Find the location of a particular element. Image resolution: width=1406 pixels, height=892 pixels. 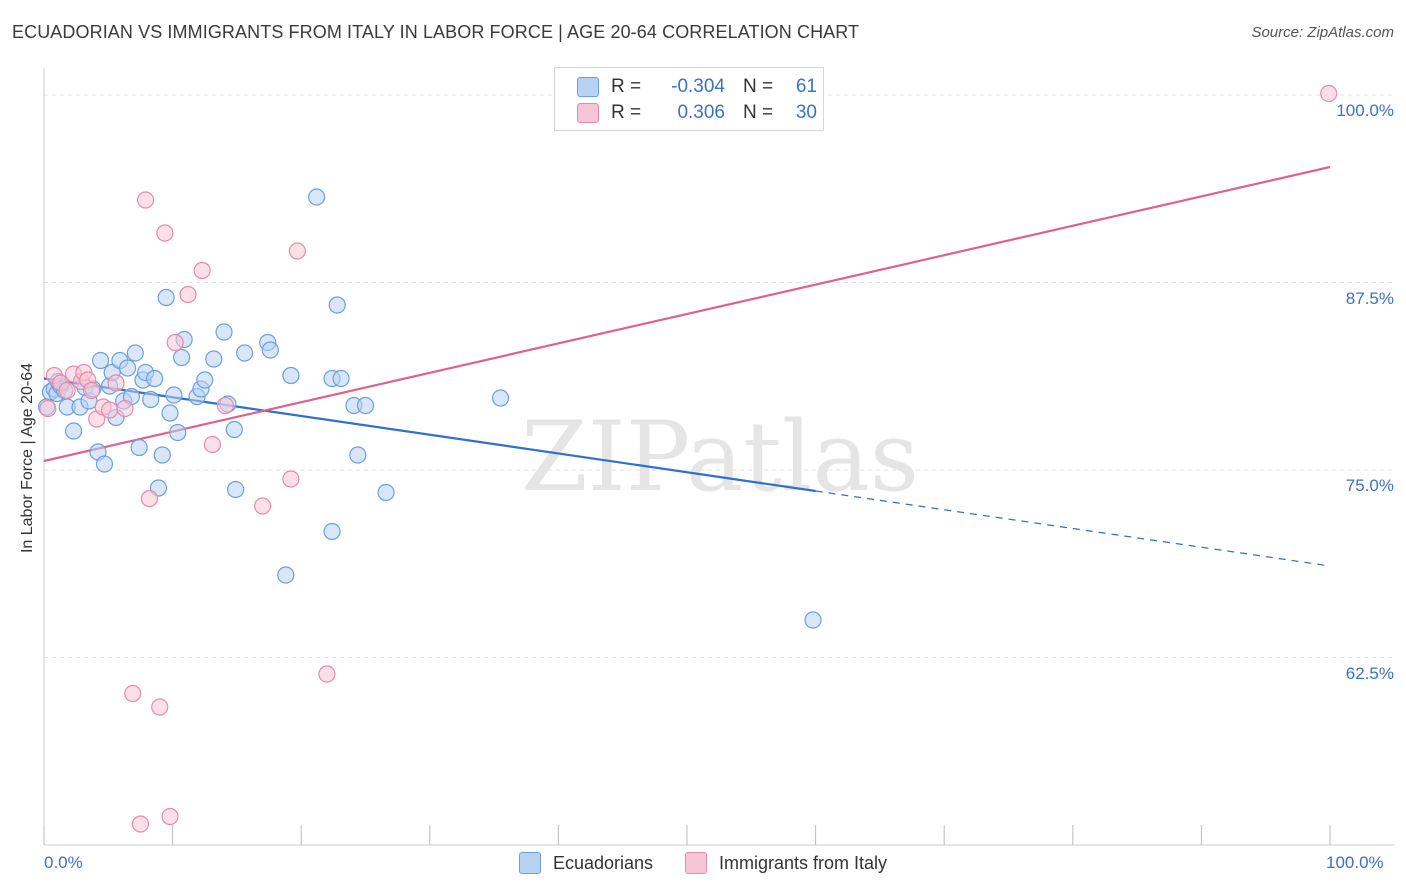

x-tick-label-min: 0.0% is located at coordinates (63, 862).